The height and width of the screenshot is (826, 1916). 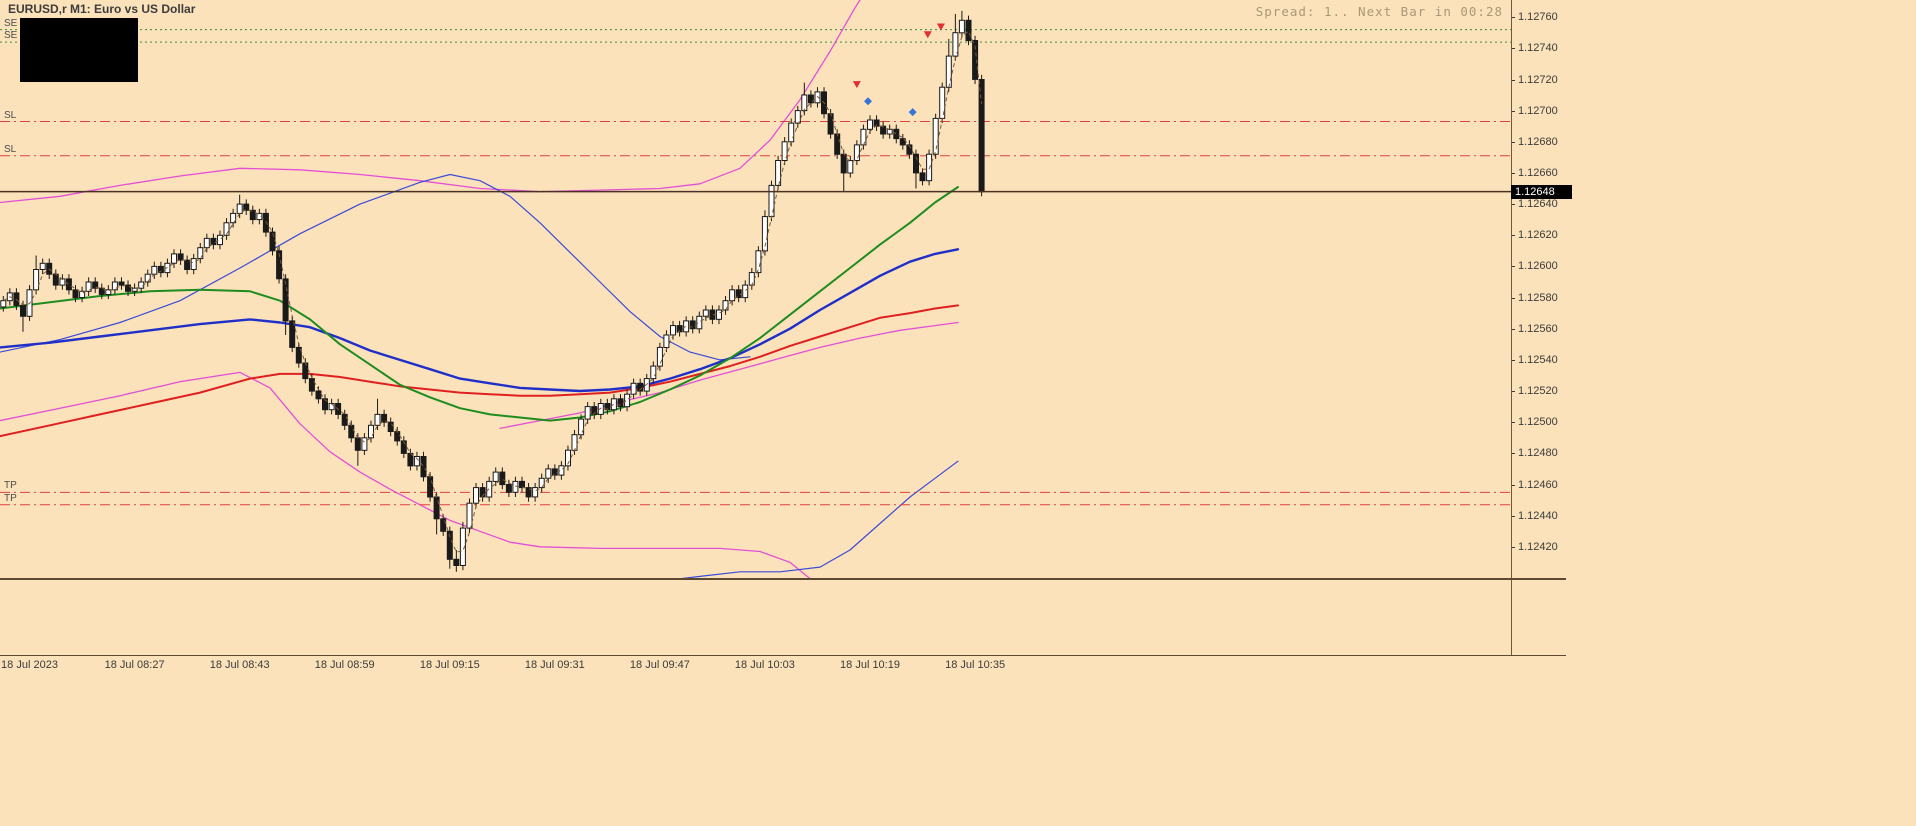 What do you see at coordinates (820, 519) in the screenshot?
I see `band-lower-blue` at bounding box center [820, 519].